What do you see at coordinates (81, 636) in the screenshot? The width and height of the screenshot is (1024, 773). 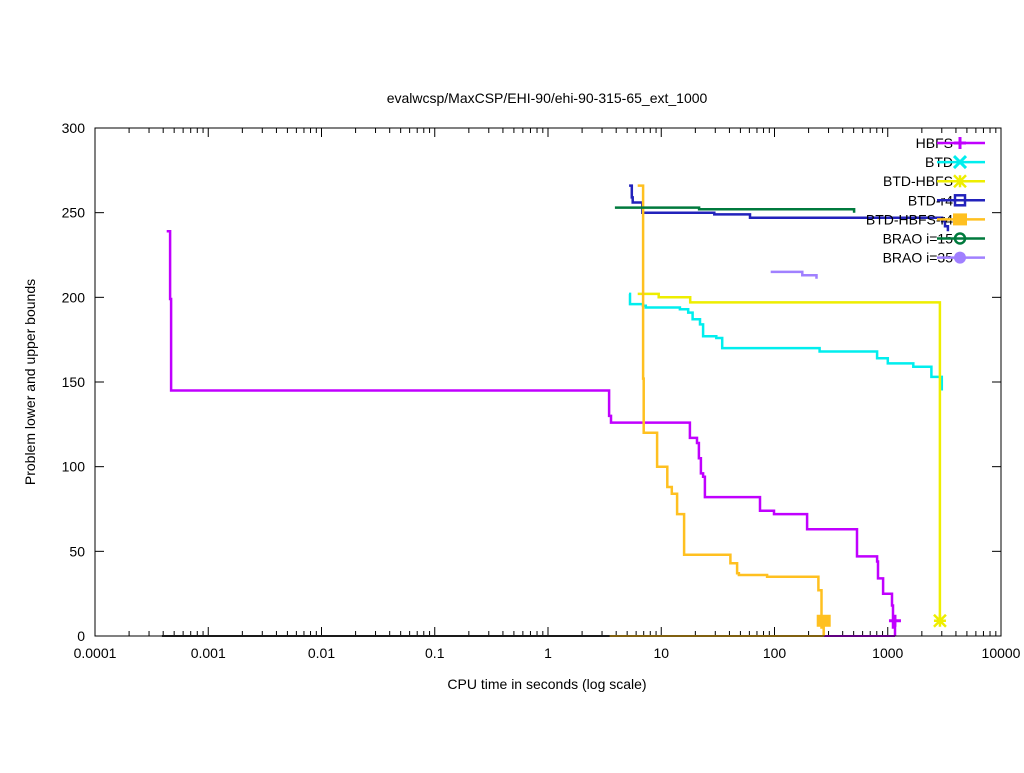 I see `y-tick-label: 0` at bounding box center [81, 636].